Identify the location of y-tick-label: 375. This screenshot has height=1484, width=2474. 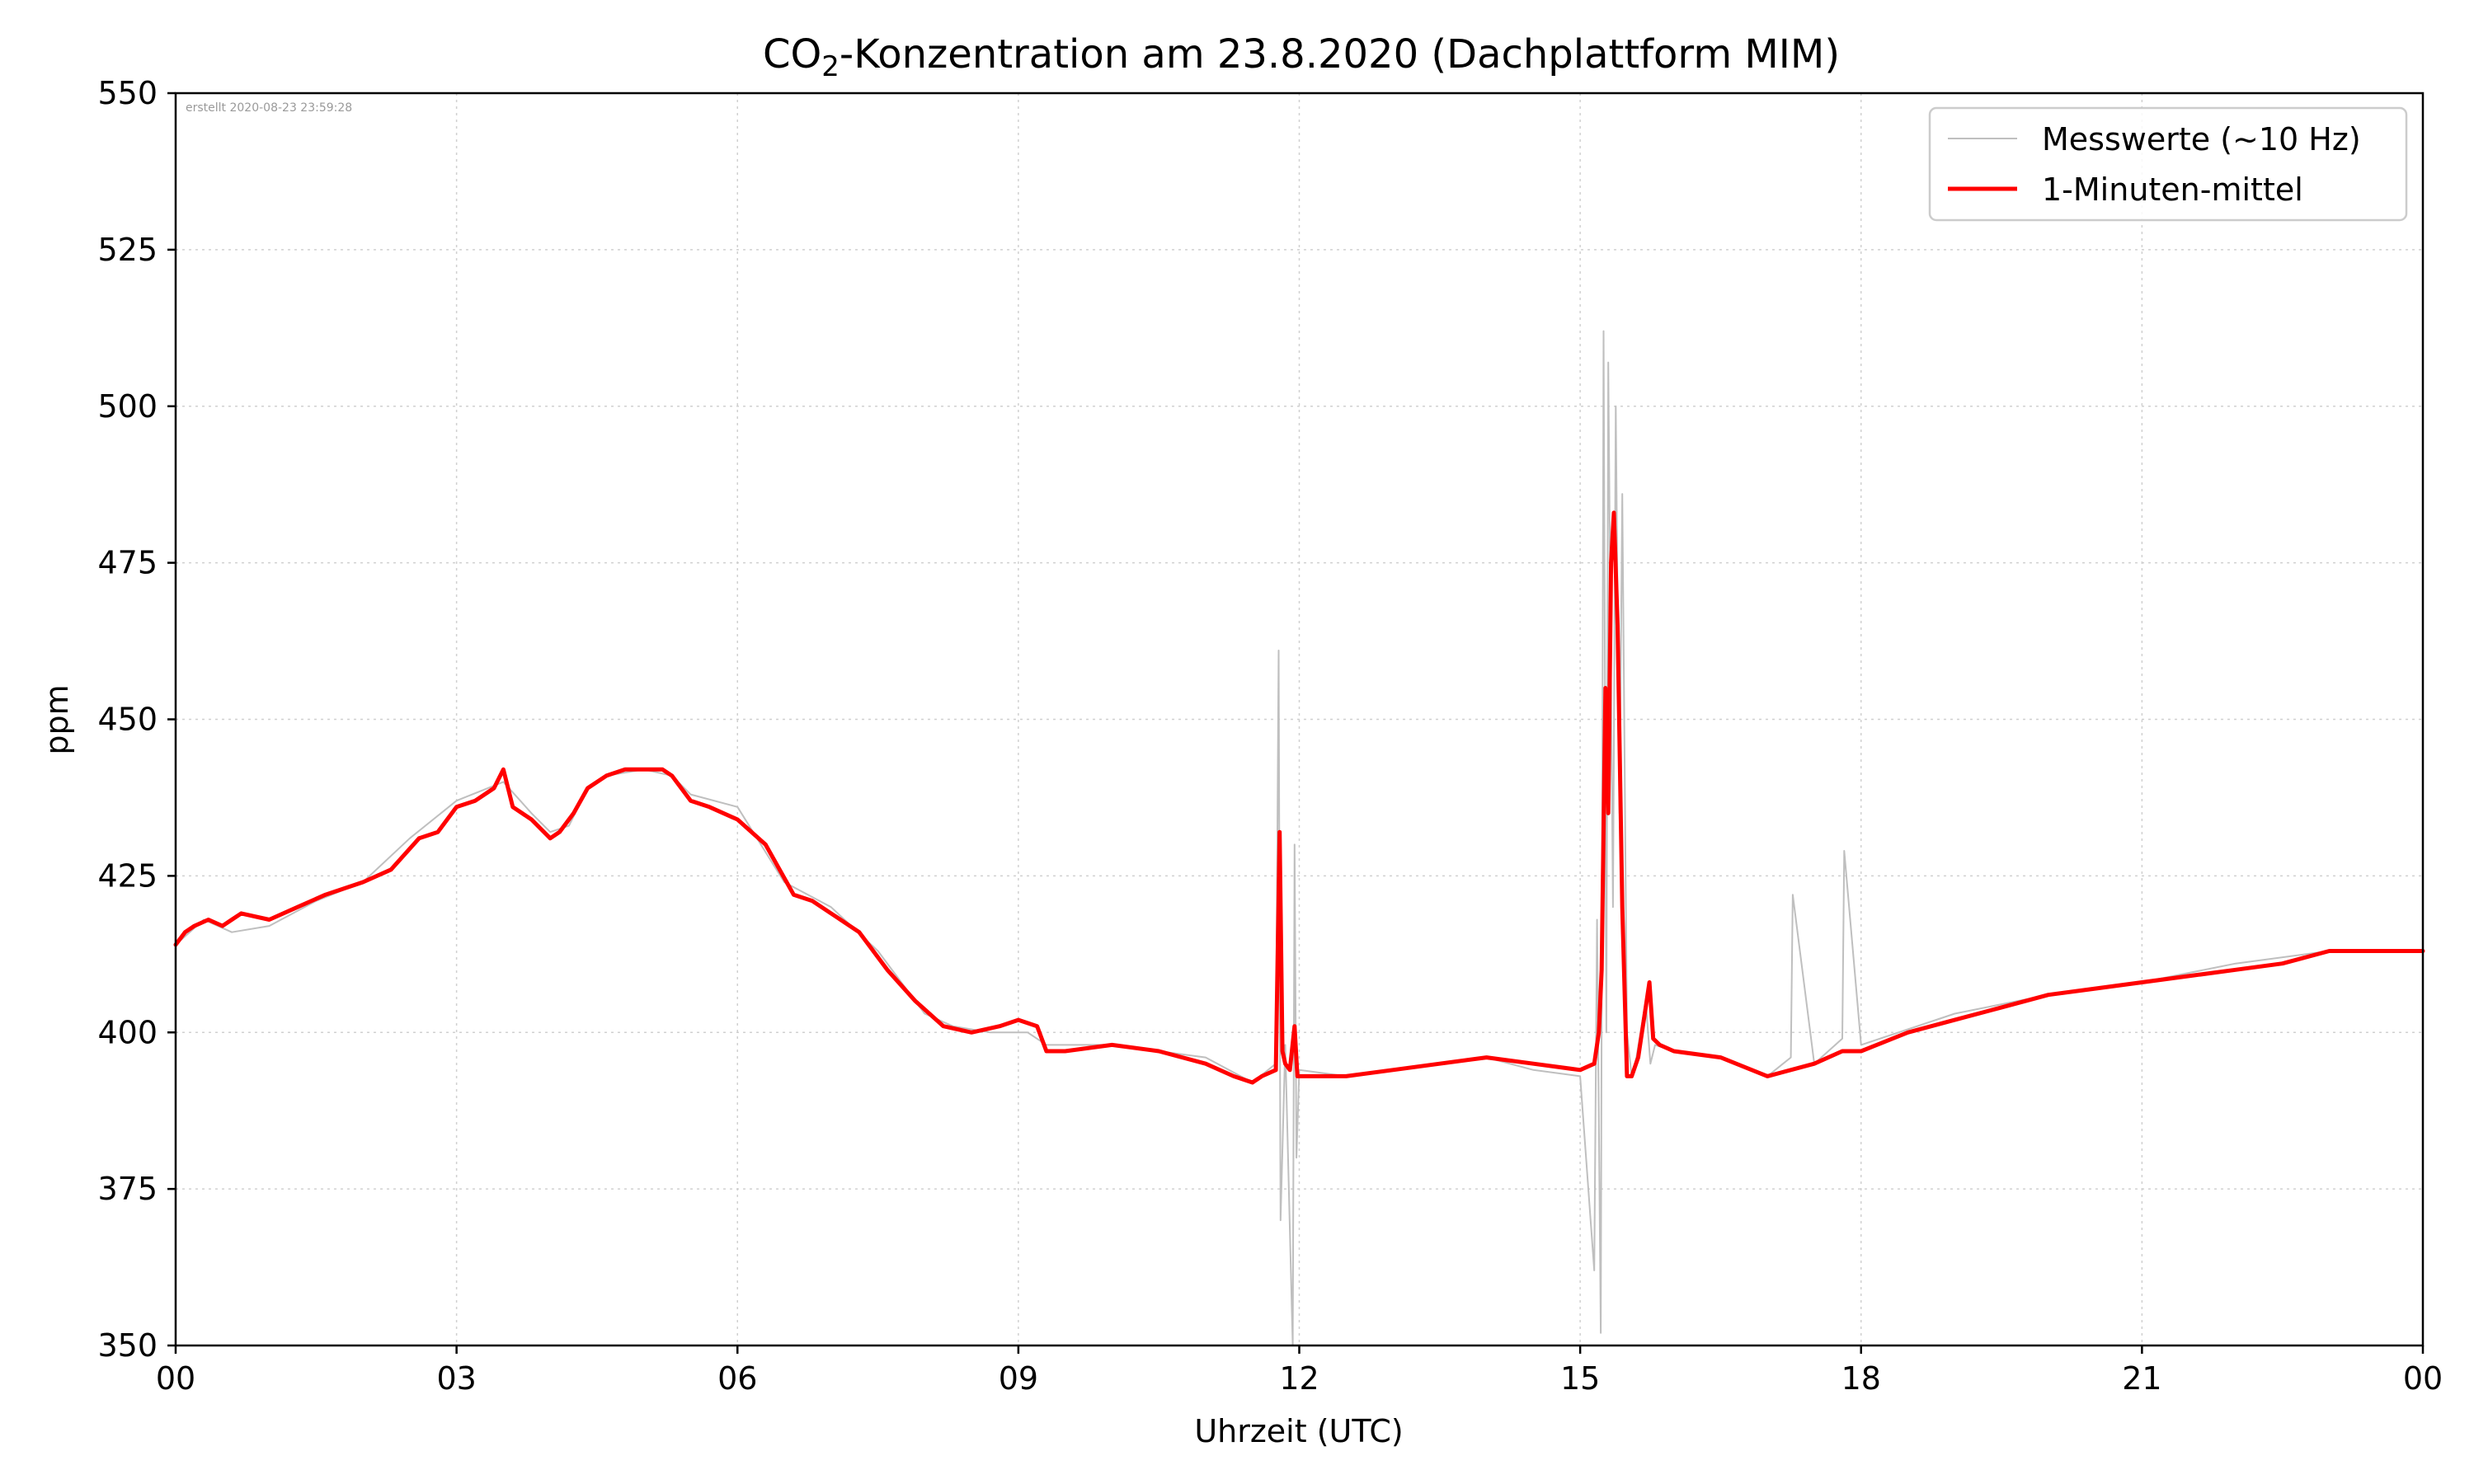
(127, 1189).